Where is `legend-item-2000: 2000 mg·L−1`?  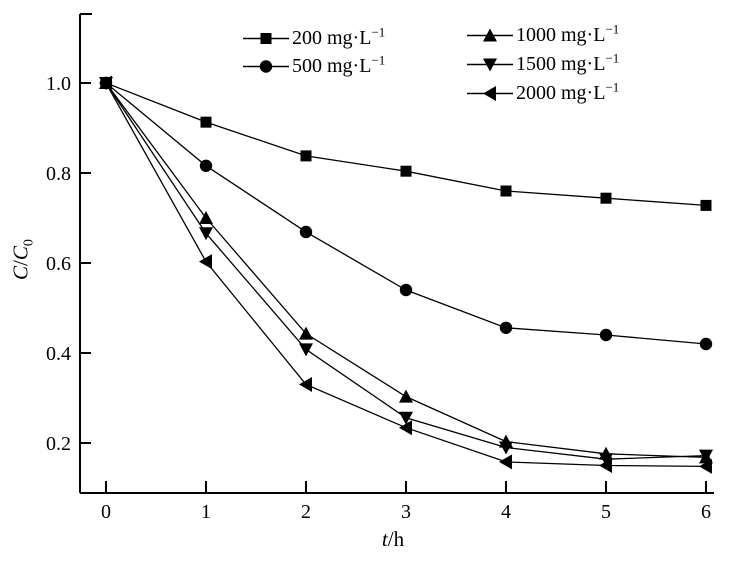 legend-item-2000: 2000 mg·L−1 is located at coordinates (543, 93).